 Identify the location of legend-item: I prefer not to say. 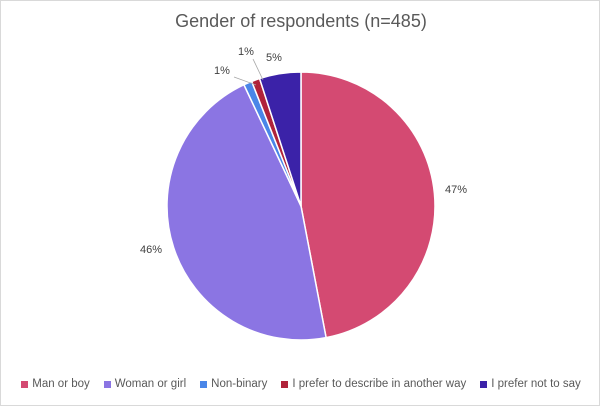
(530, 384).